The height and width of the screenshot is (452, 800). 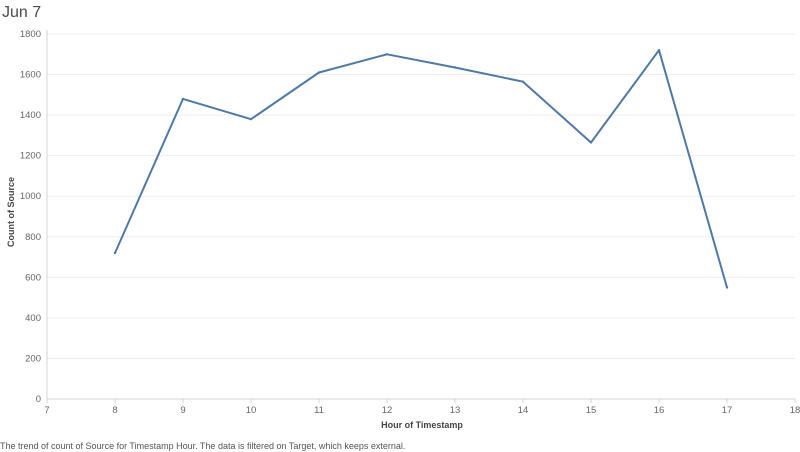 What do you see at coordinates (422, 407) in the screenshot?
I see `x-tick-labels: 7 8 9 10 11 12 13 14 15 16 17 18` at bounding box center [422, 407].